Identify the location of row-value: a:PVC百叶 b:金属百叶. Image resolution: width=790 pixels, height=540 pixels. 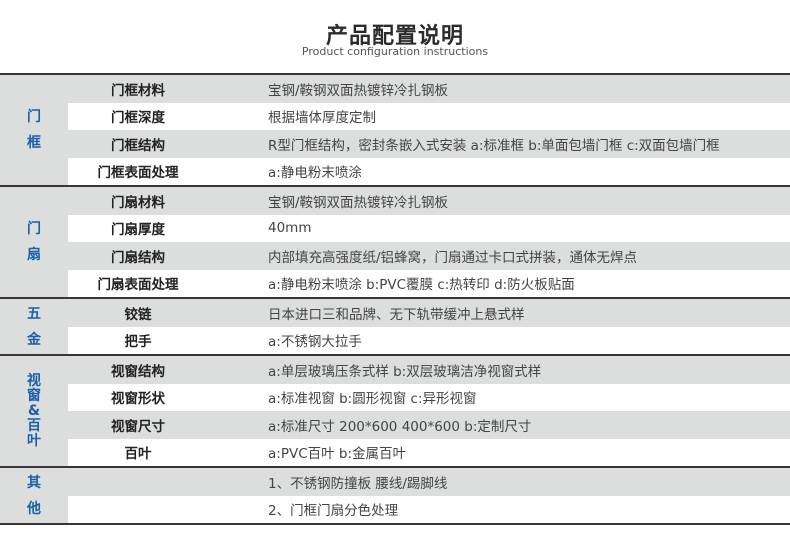
(337, 454).